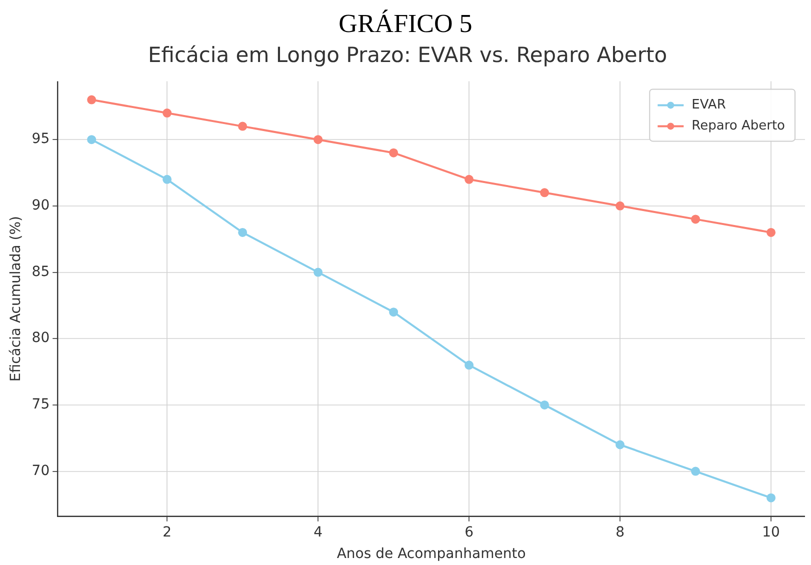 The image size is (811, 565). I want to click on chart-title: GRÁFICO 5, so click(406, 24).